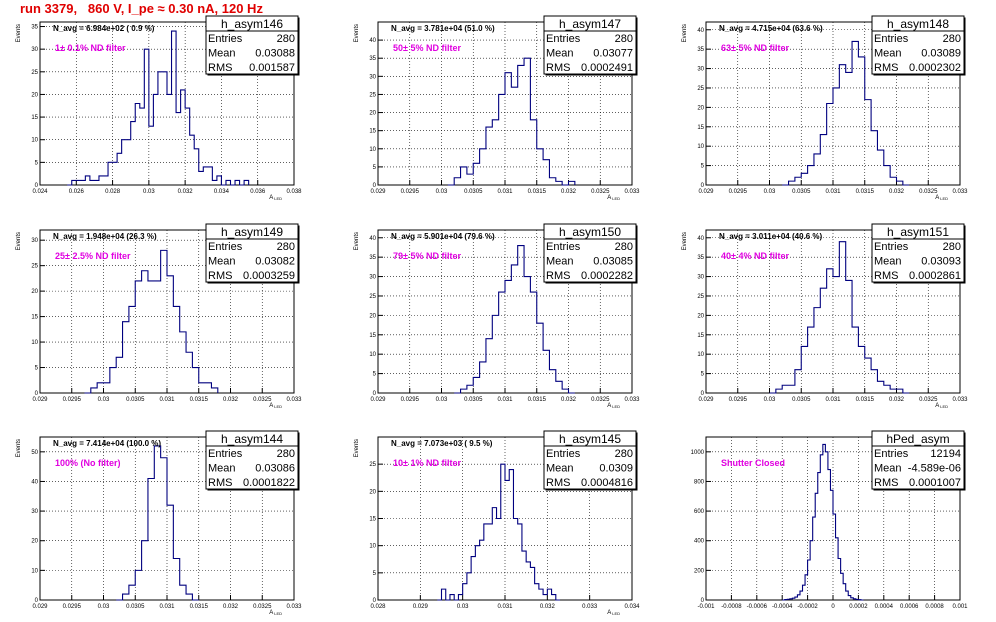 This screenshot has height=622, width=996. What do you see at coordinates (771, 28) in the screenshot?
I see `n-avg-label: N_avg = 4.715e+04 (63.6 %)` at bounding box center [771, 28].